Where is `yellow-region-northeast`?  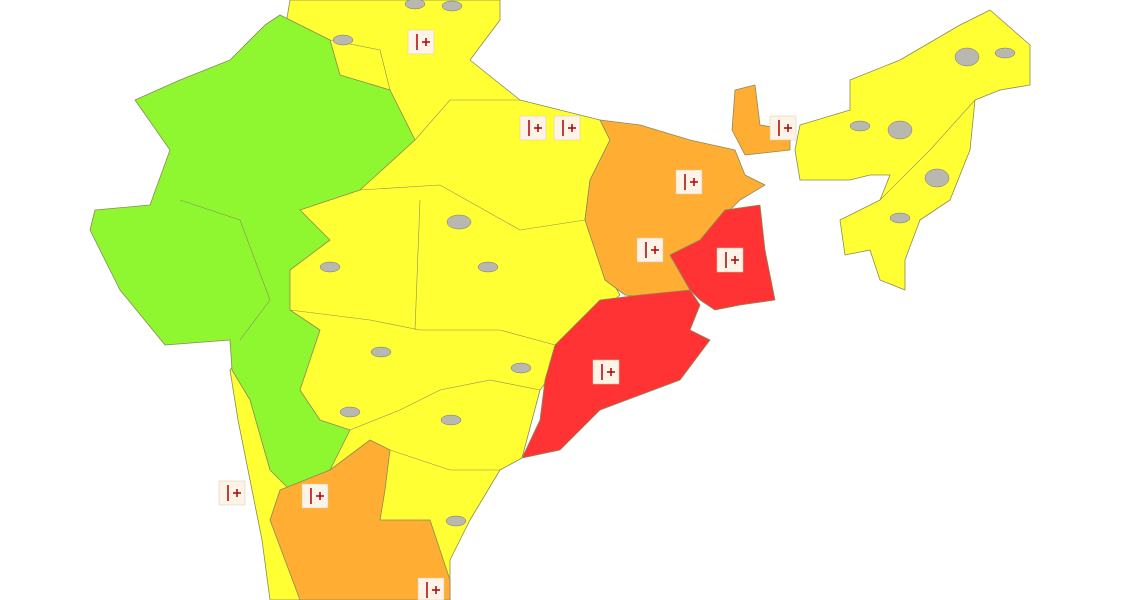
yellow-region-northeast is located at coordinates (912, 150).